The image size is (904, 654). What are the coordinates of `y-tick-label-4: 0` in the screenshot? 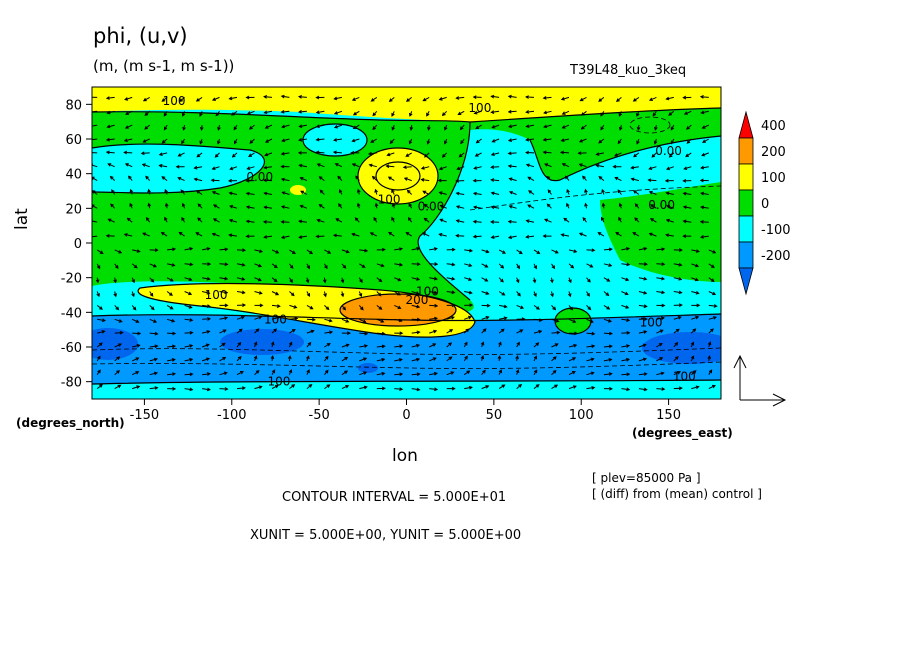 It's located at (78, 244).